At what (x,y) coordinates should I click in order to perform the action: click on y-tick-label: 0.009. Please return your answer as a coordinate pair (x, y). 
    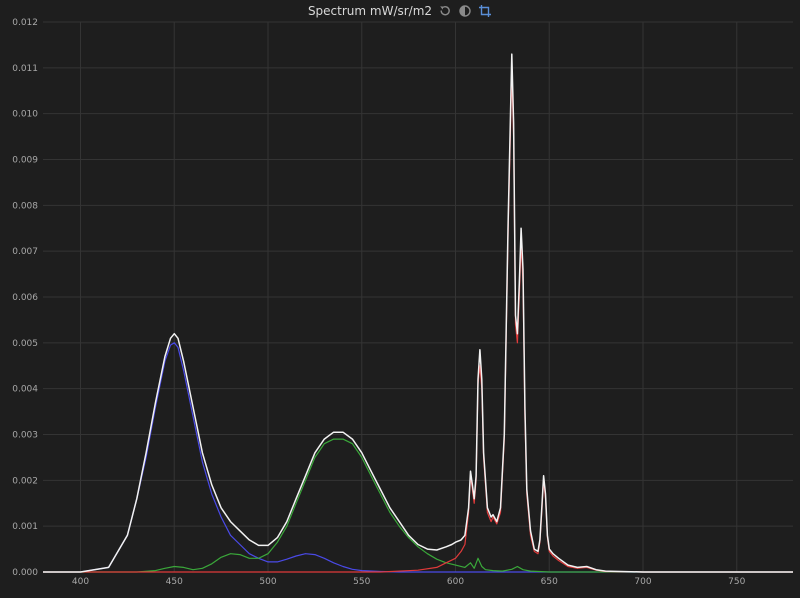
    Looking at the image, I should click on (25, 161).